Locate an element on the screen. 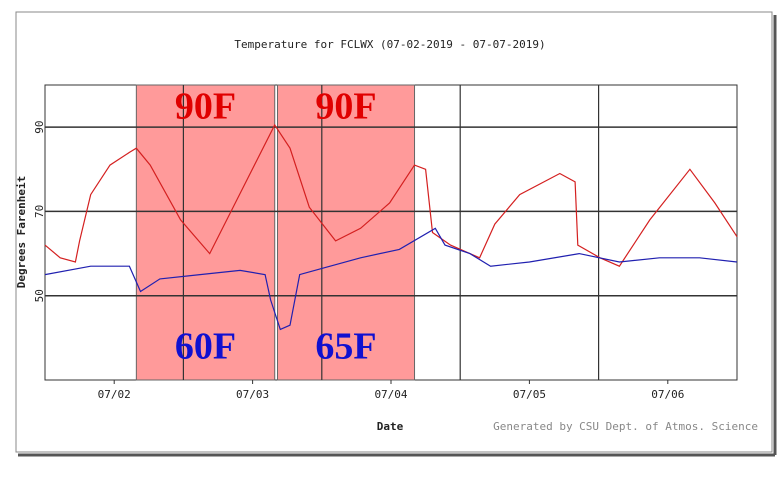 The height and width of the screenshot is (478, 784). annotation: 65F is located at coordinates (345, 347).